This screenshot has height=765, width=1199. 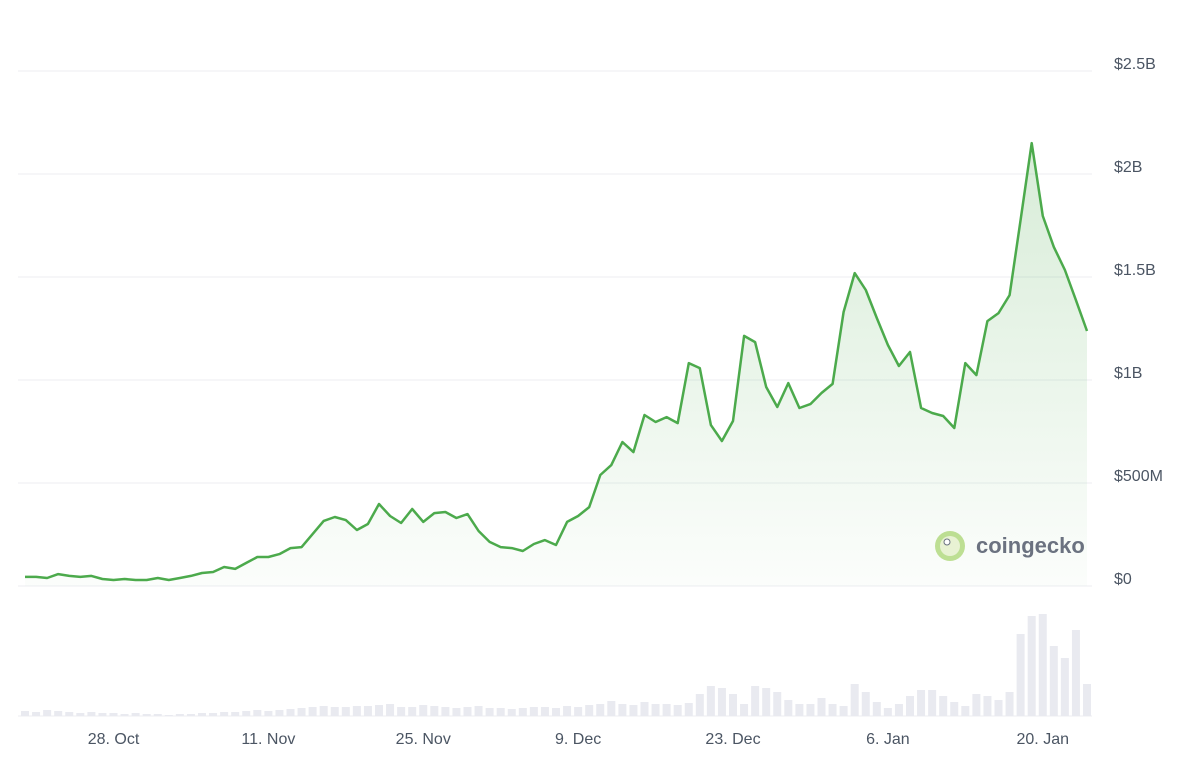 What do you see at coordinates (1135, 64) in the screenshot?
I see `y-tick-label: $2.5B` at bounding box center [1135, 64].